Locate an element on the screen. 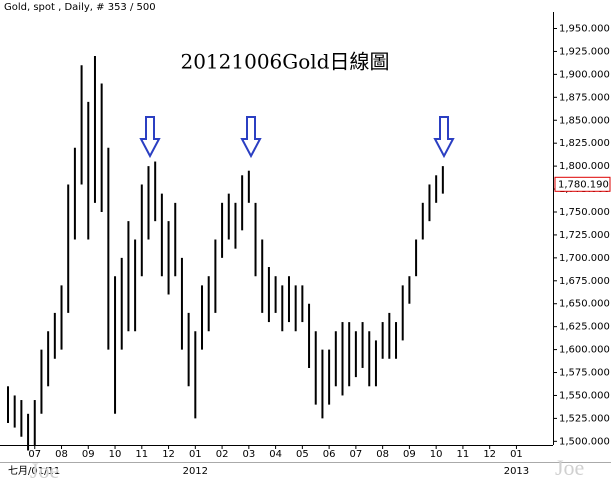 The image size is (611, 483). y-tick-label: 1,825.000 is located at coordinates (584, 143).